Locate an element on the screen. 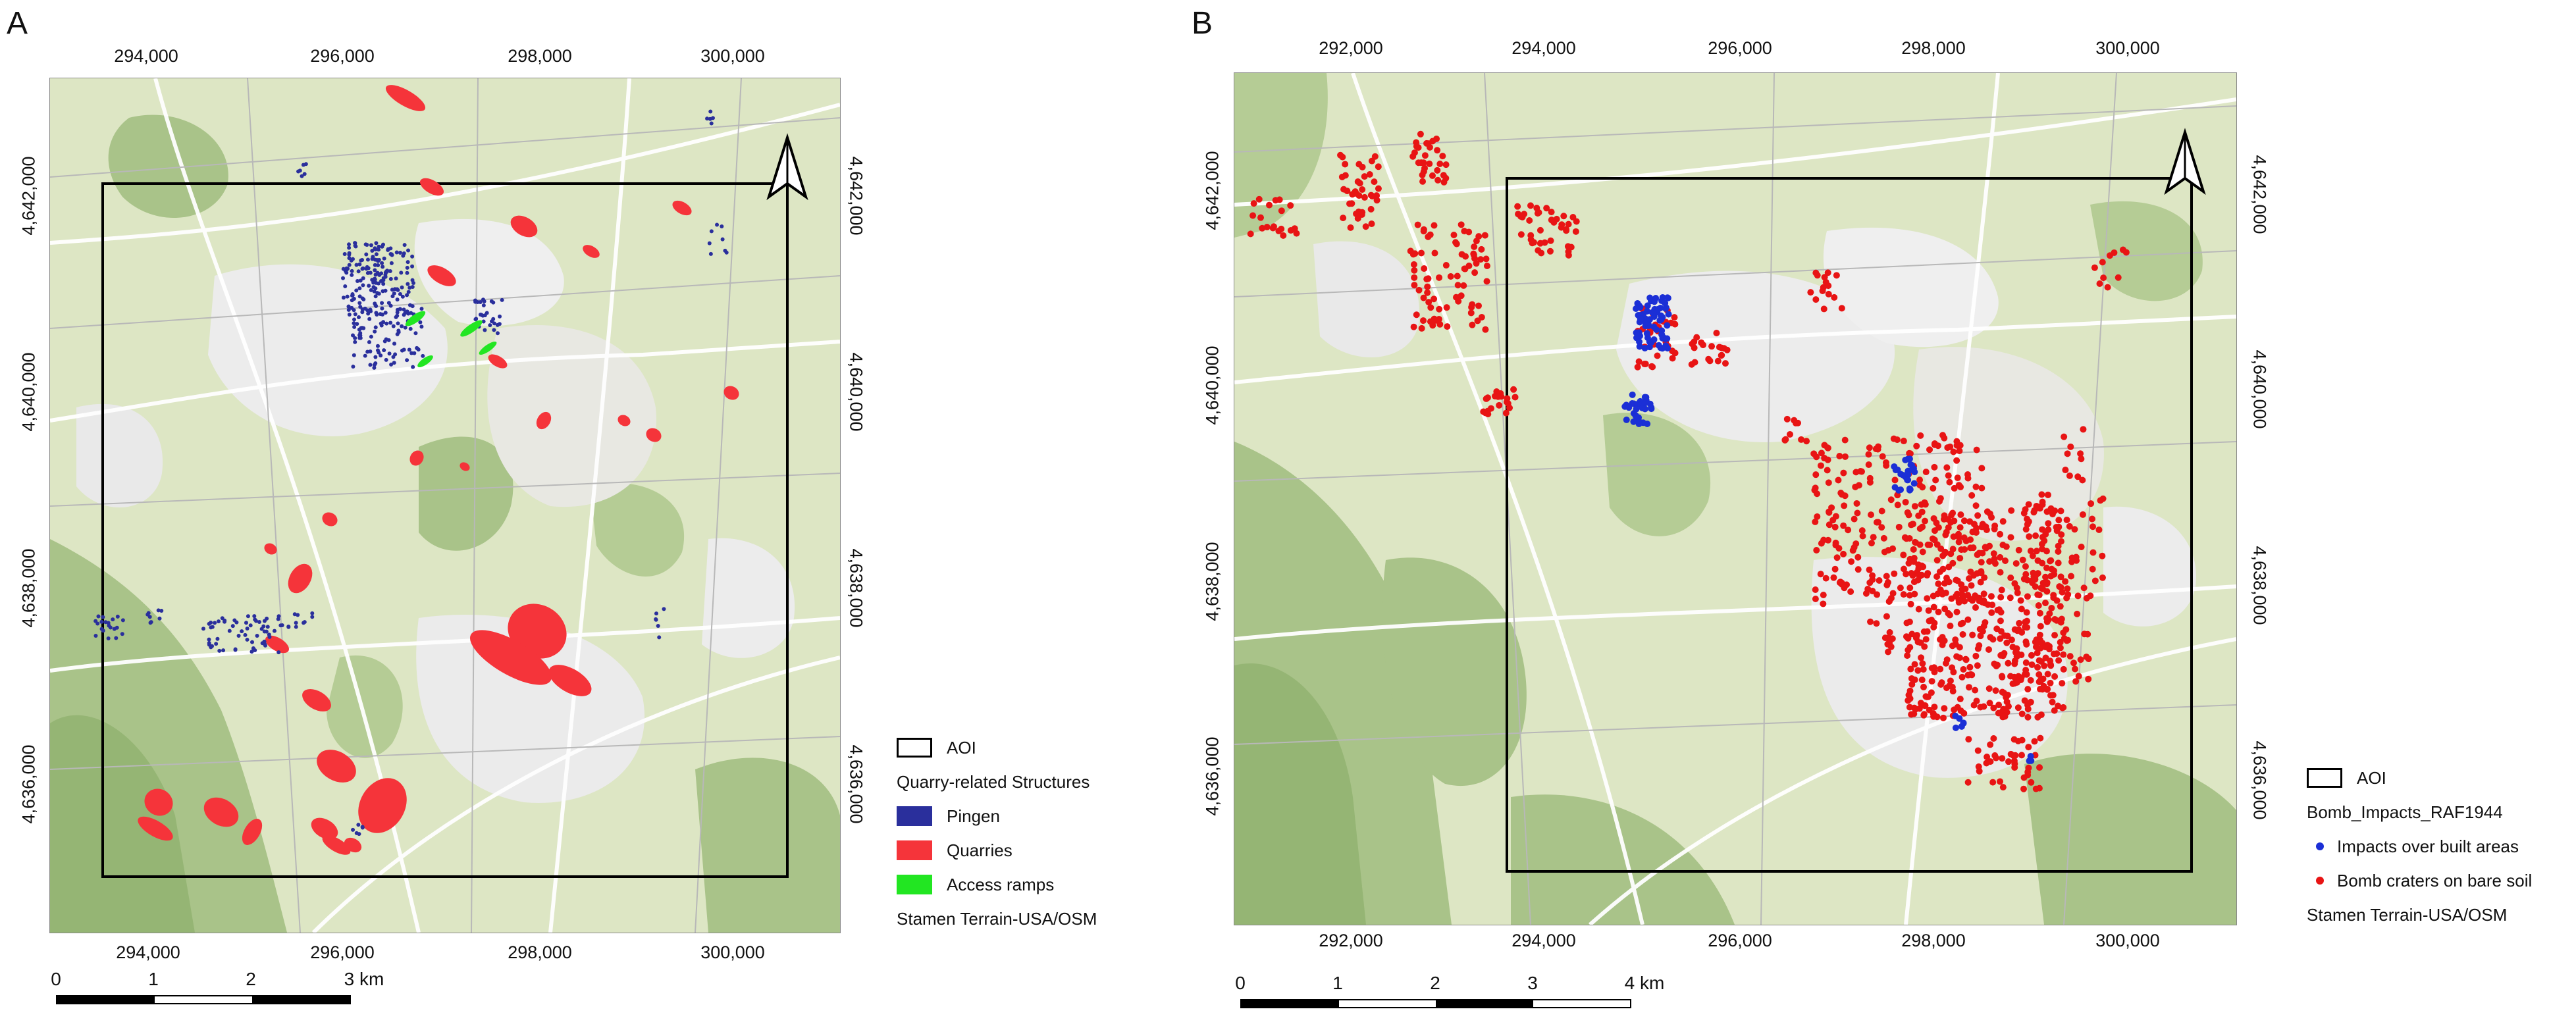 The height and width of the screenshot is (1030, 2576). panel-b-y-tick-left: 4,640,000 is located at coordinates (1212, 385).